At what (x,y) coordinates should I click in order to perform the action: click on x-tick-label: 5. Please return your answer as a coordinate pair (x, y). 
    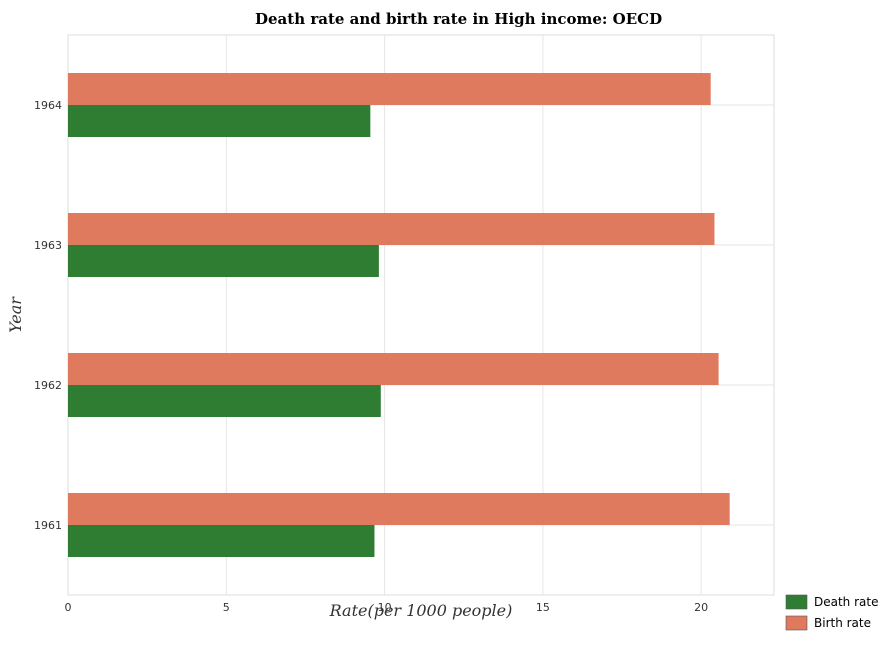
    Looking at the image, I should click on (226, 607).